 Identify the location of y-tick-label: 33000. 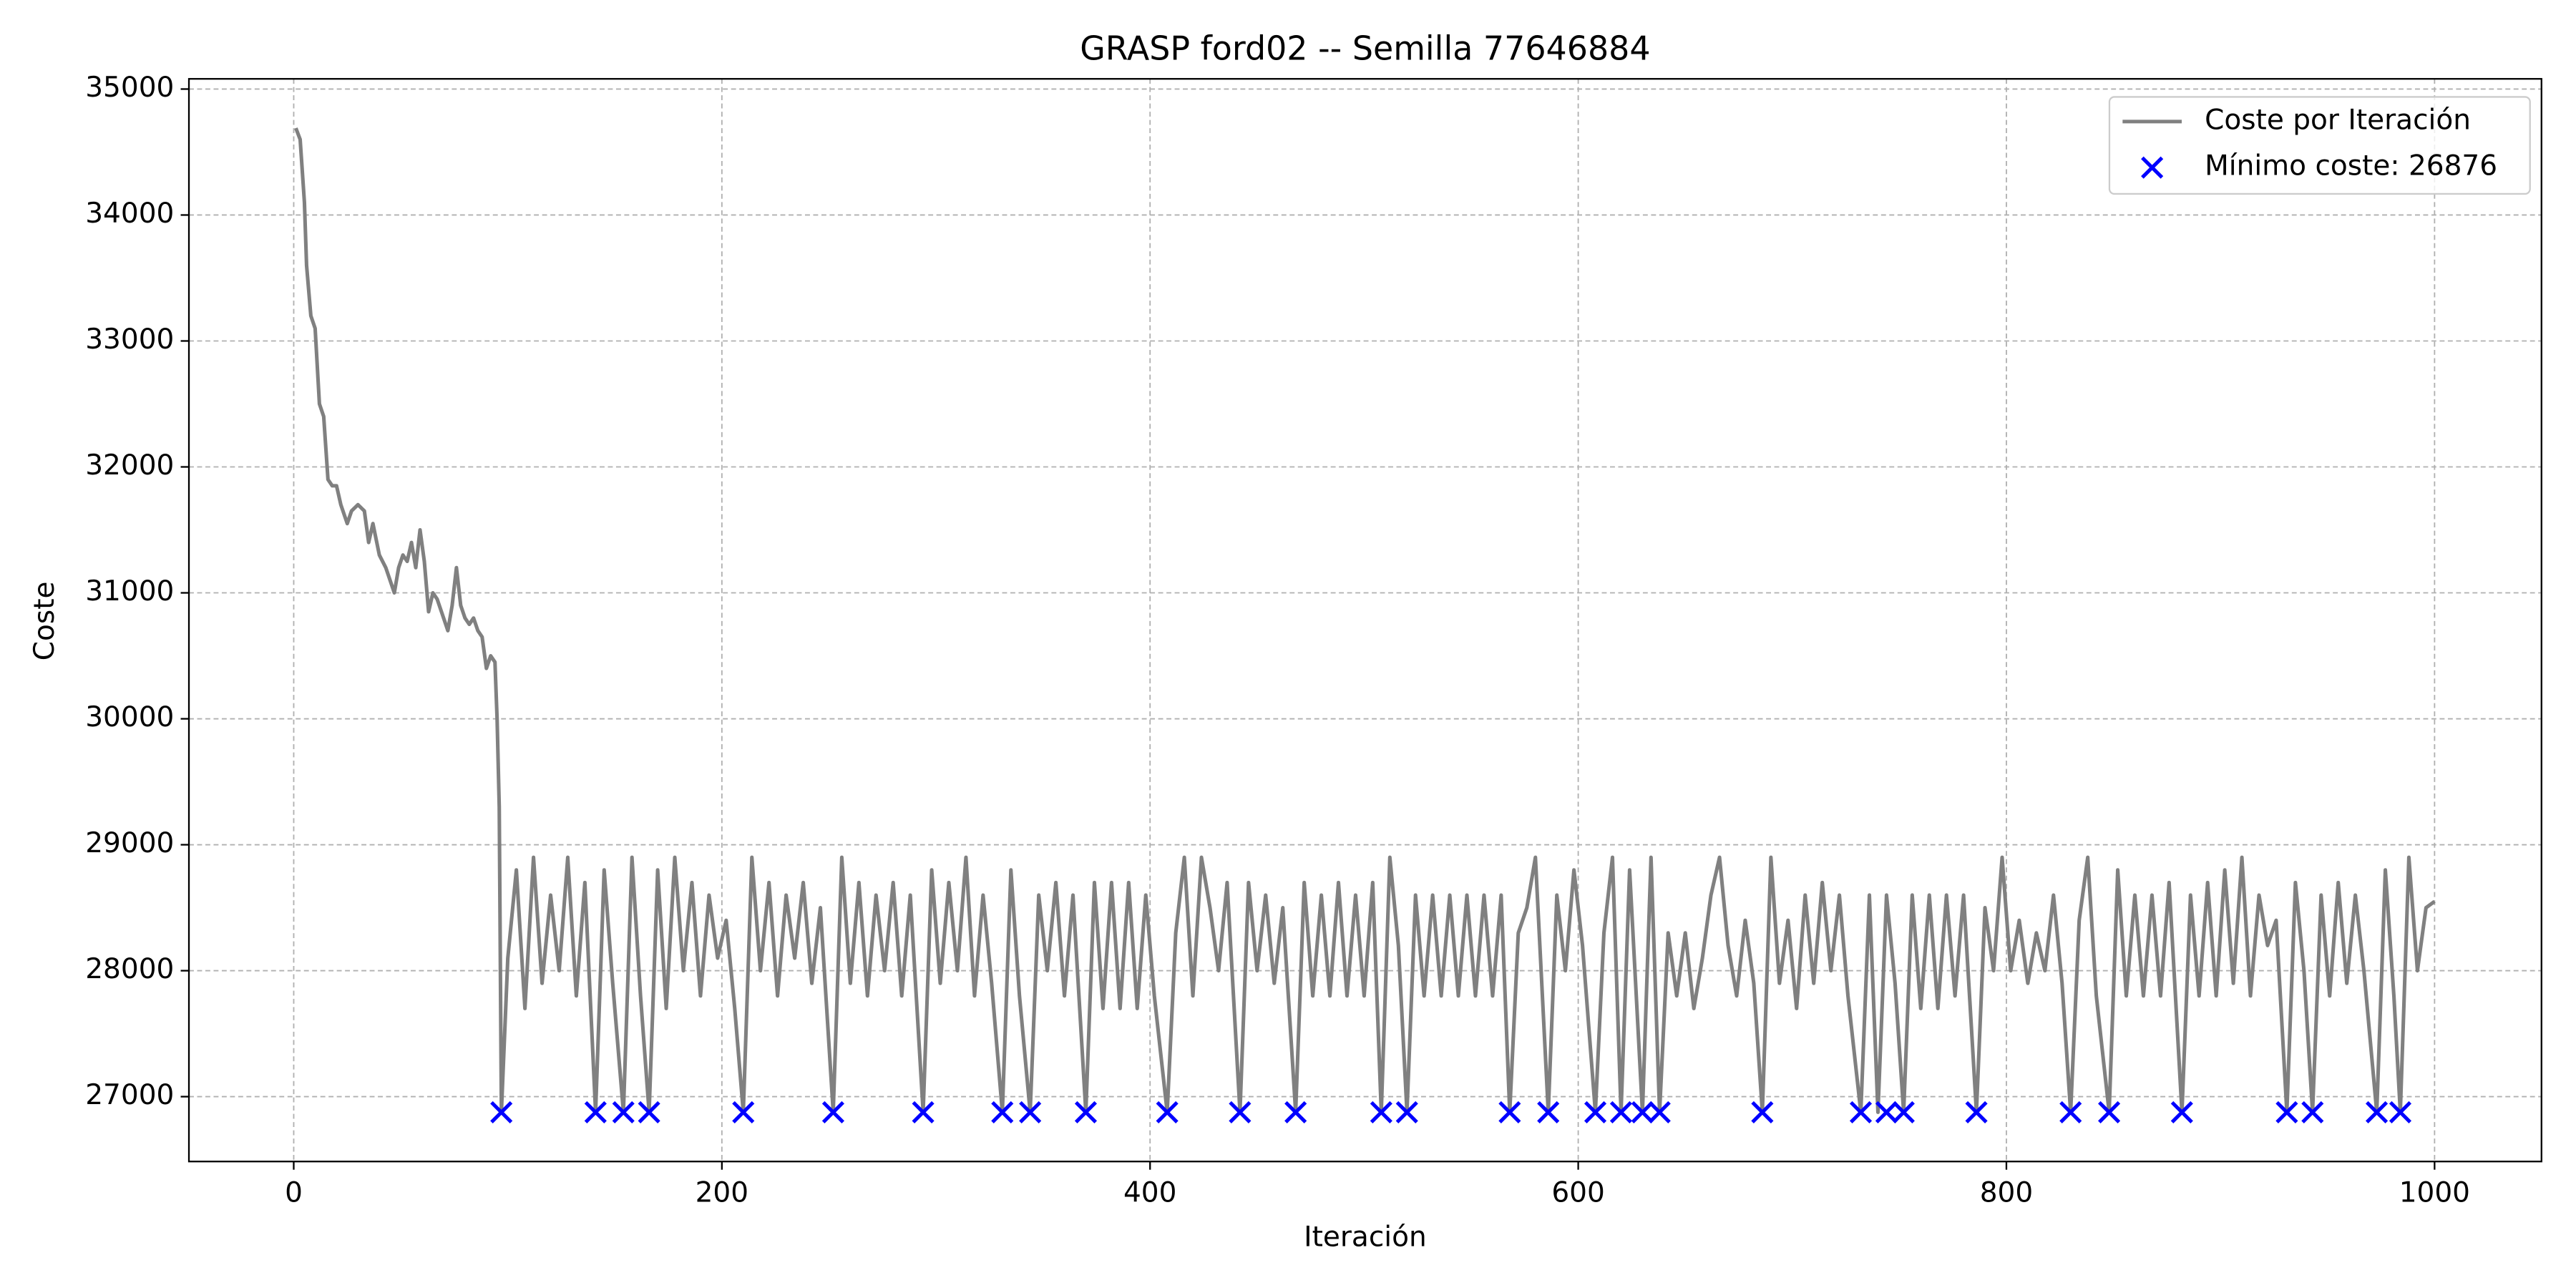
(129, 339).